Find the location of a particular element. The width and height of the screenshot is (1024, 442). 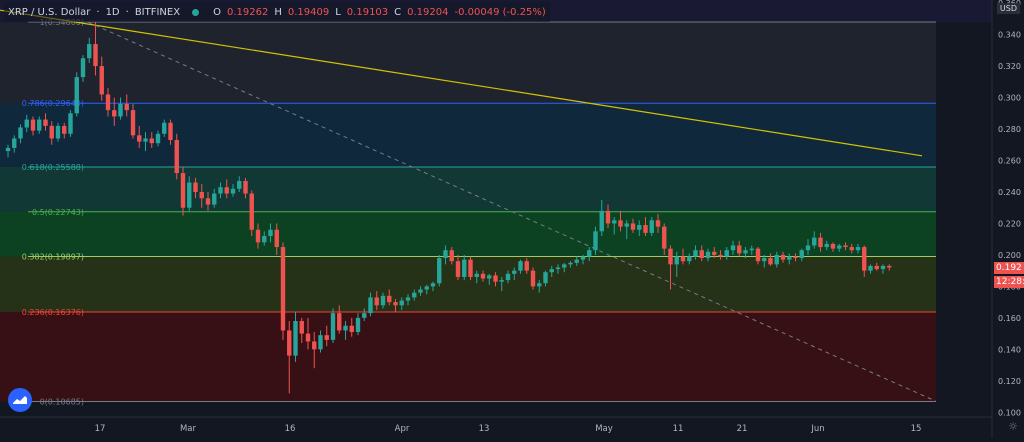

price-tick-label: 0.280 is located at coordinates (1009, 129).